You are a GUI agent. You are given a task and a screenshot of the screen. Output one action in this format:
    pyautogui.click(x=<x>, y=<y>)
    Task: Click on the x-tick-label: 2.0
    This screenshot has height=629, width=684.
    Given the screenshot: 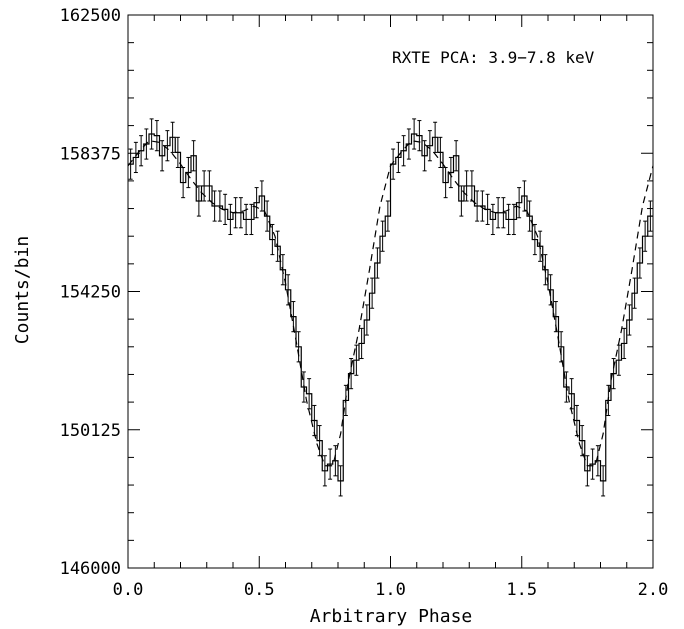 What is the action you would take?
    pyautogui.click(x=653, y=590)
    